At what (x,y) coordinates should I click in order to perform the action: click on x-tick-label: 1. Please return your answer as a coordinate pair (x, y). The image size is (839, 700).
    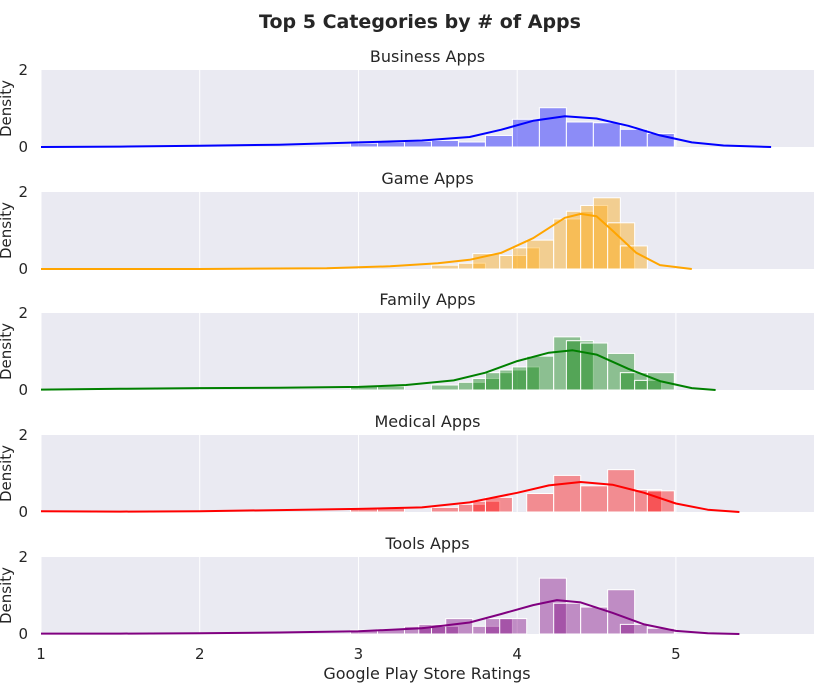
    Looking at the image, I should click on (41, 654).